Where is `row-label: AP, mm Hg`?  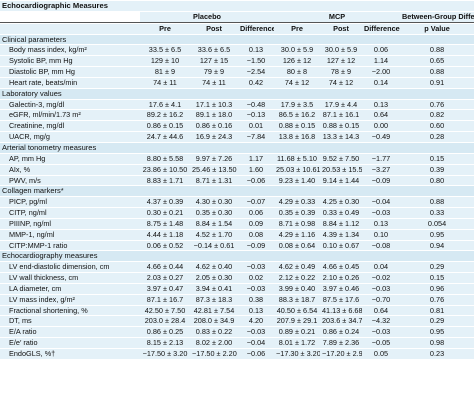
row-label: AP, mm Hg is located at coordinates (70, 158).